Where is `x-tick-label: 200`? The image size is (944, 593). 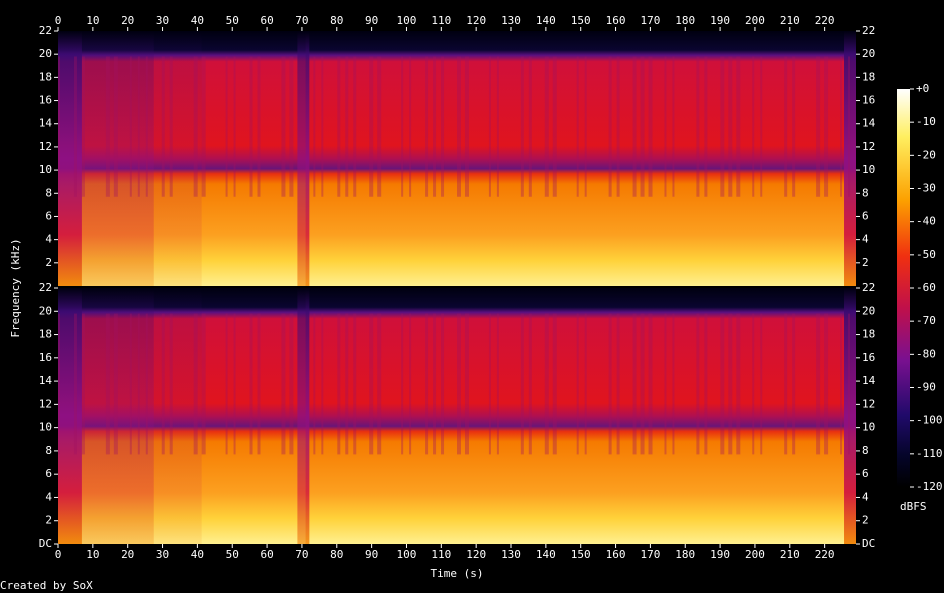
x-tick-label: 200 is located at coordinates (755, 554).